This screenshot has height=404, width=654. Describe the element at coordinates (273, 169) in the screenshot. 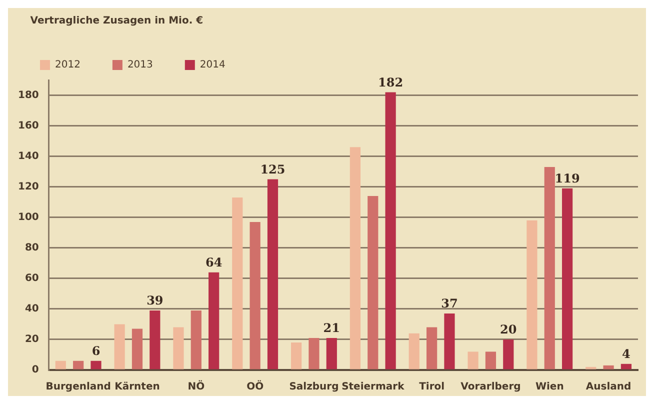

I see `data-label: 125` at that location.